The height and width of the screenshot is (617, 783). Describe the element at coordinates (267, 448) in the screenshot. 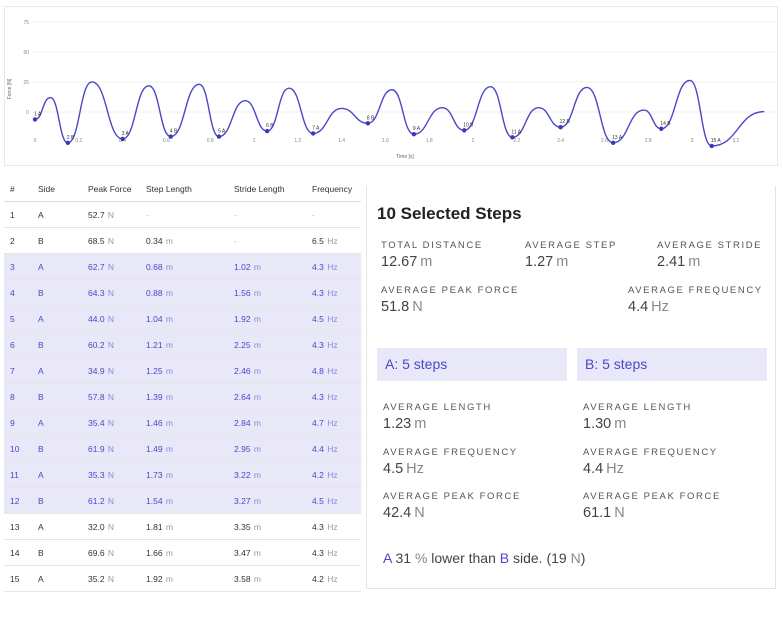

I see `cell-stride-length: 2.95 m` at that location.